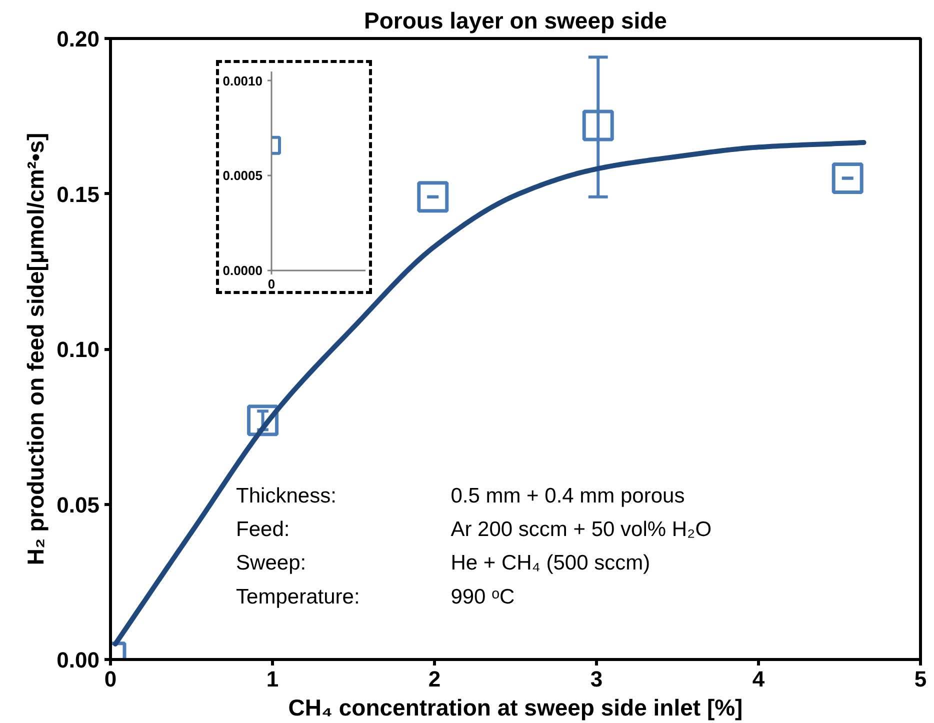 Image resolution: width=934 pixels, height=723 pixels. I want to click on x-tick-label: 2, so click(434, 679).